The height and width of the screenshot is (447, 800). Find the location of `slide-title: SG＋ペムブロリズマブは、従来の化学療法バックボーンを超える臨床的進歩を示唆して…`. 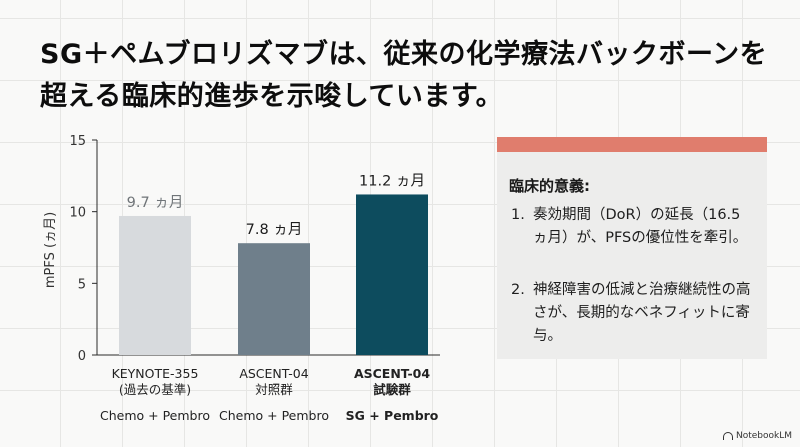

slide-title: SG＋ペムブロリズマブは、従来の化学療法バックボーンを超える臨床的進歩を示唆して… is located at coordinates (404, 75).